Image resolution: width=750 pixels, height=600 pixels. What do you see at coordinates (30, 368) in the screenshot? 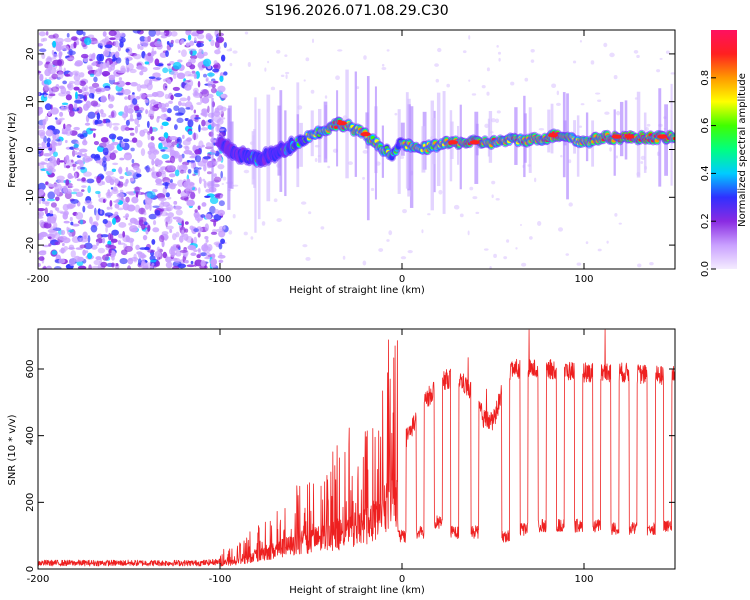
I see `y-tick-label: 600` at bounding box center [30, 368].